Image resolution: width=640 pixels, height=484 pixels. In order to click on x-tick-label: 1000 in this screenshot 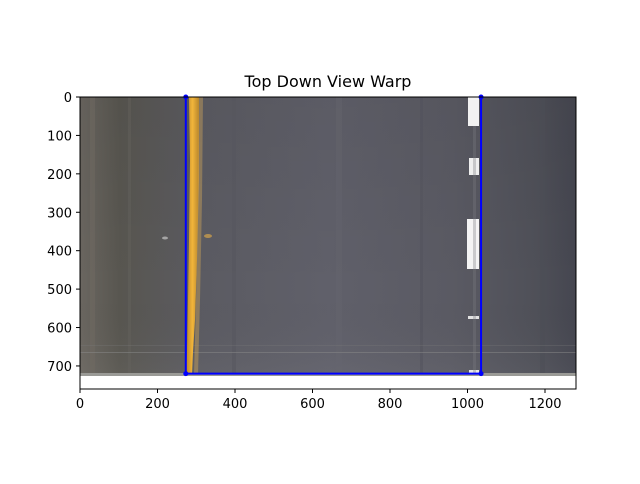, I will do `click(467, 404)`.